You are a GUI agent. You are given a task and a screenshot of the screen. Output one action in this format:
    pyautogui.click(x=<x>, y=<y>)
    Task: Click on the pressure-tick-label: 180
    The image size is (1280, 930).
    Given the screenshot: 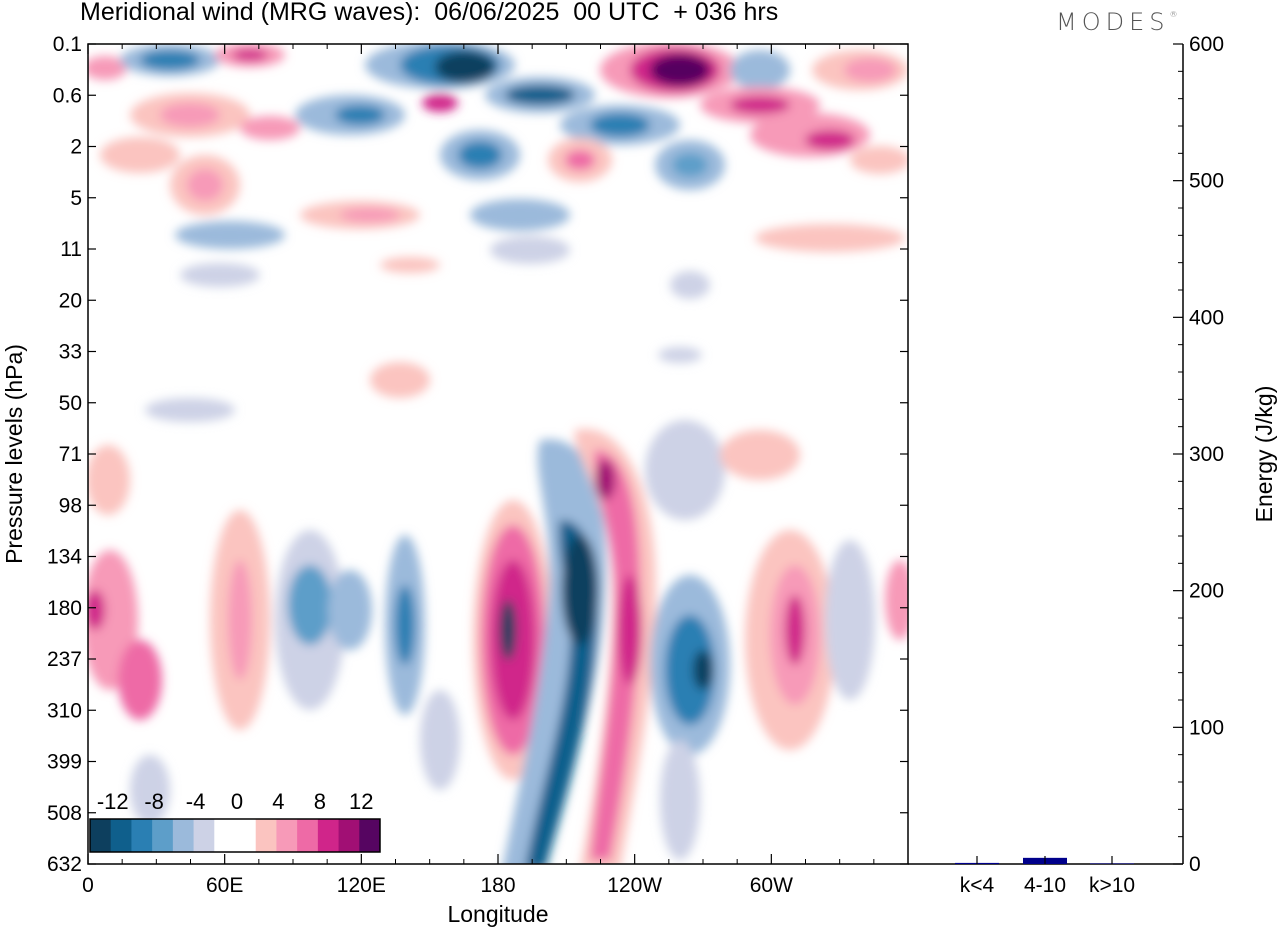 What is the action you would take?
    pyautogui.click(x=64, y=608)
    